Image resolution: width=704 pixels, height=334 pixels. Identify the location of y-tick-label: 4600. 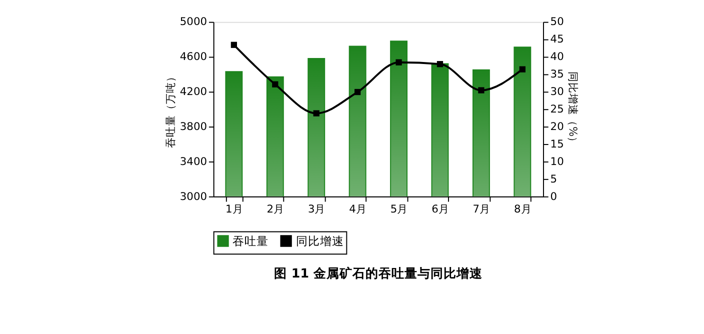
(194, 57).